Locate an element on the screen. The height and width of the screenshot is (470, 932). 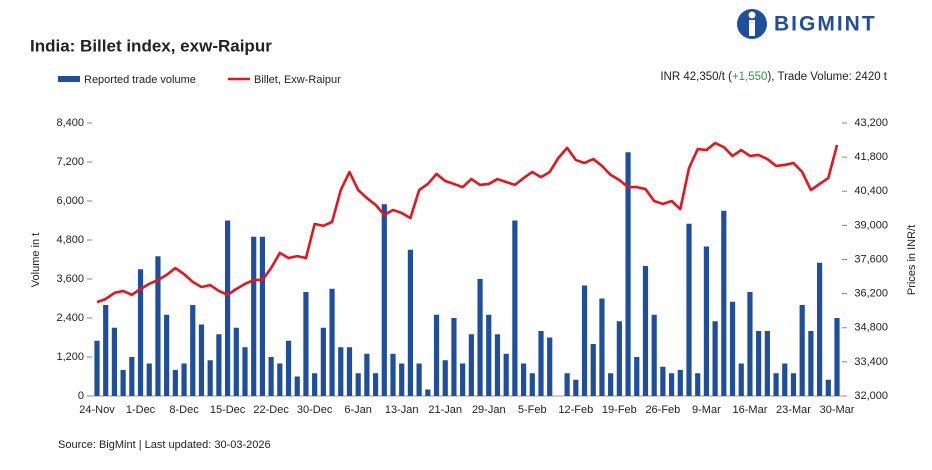
chart-title: India: Billet index, exw-Raipur is located at coordinates (151, 45).